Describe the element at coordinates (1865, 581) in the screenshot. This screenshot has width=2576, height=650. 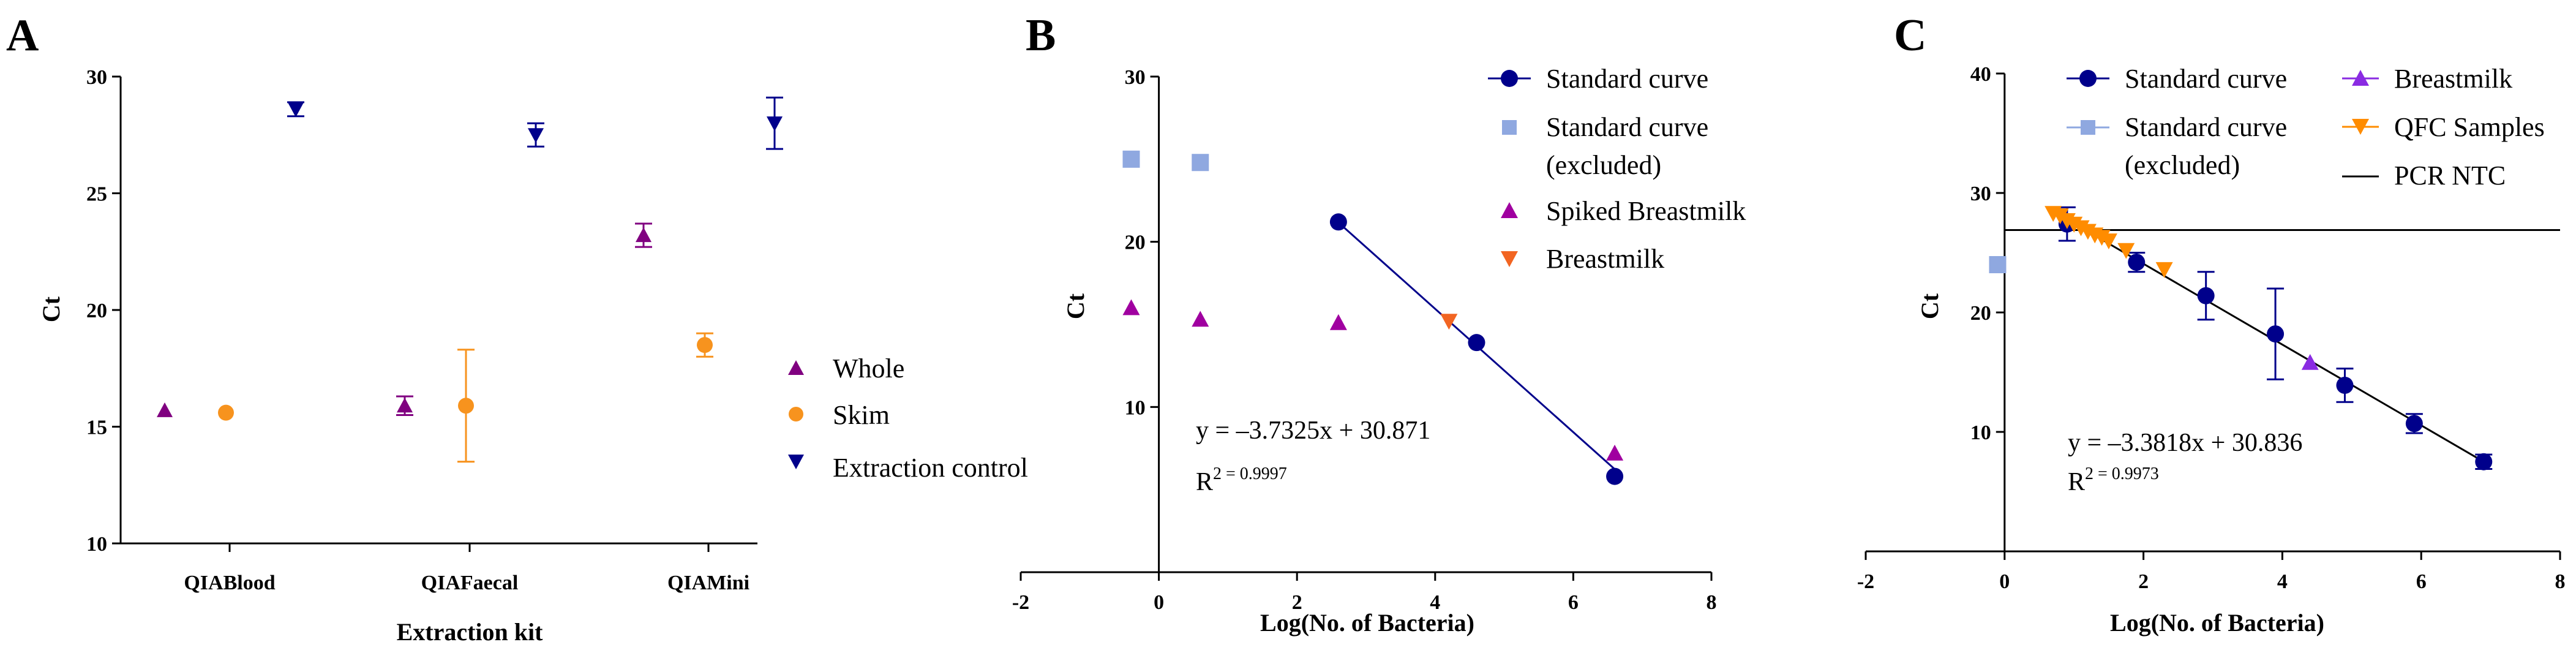
I see `panel-c-xtick-label--2: -2` at that location.